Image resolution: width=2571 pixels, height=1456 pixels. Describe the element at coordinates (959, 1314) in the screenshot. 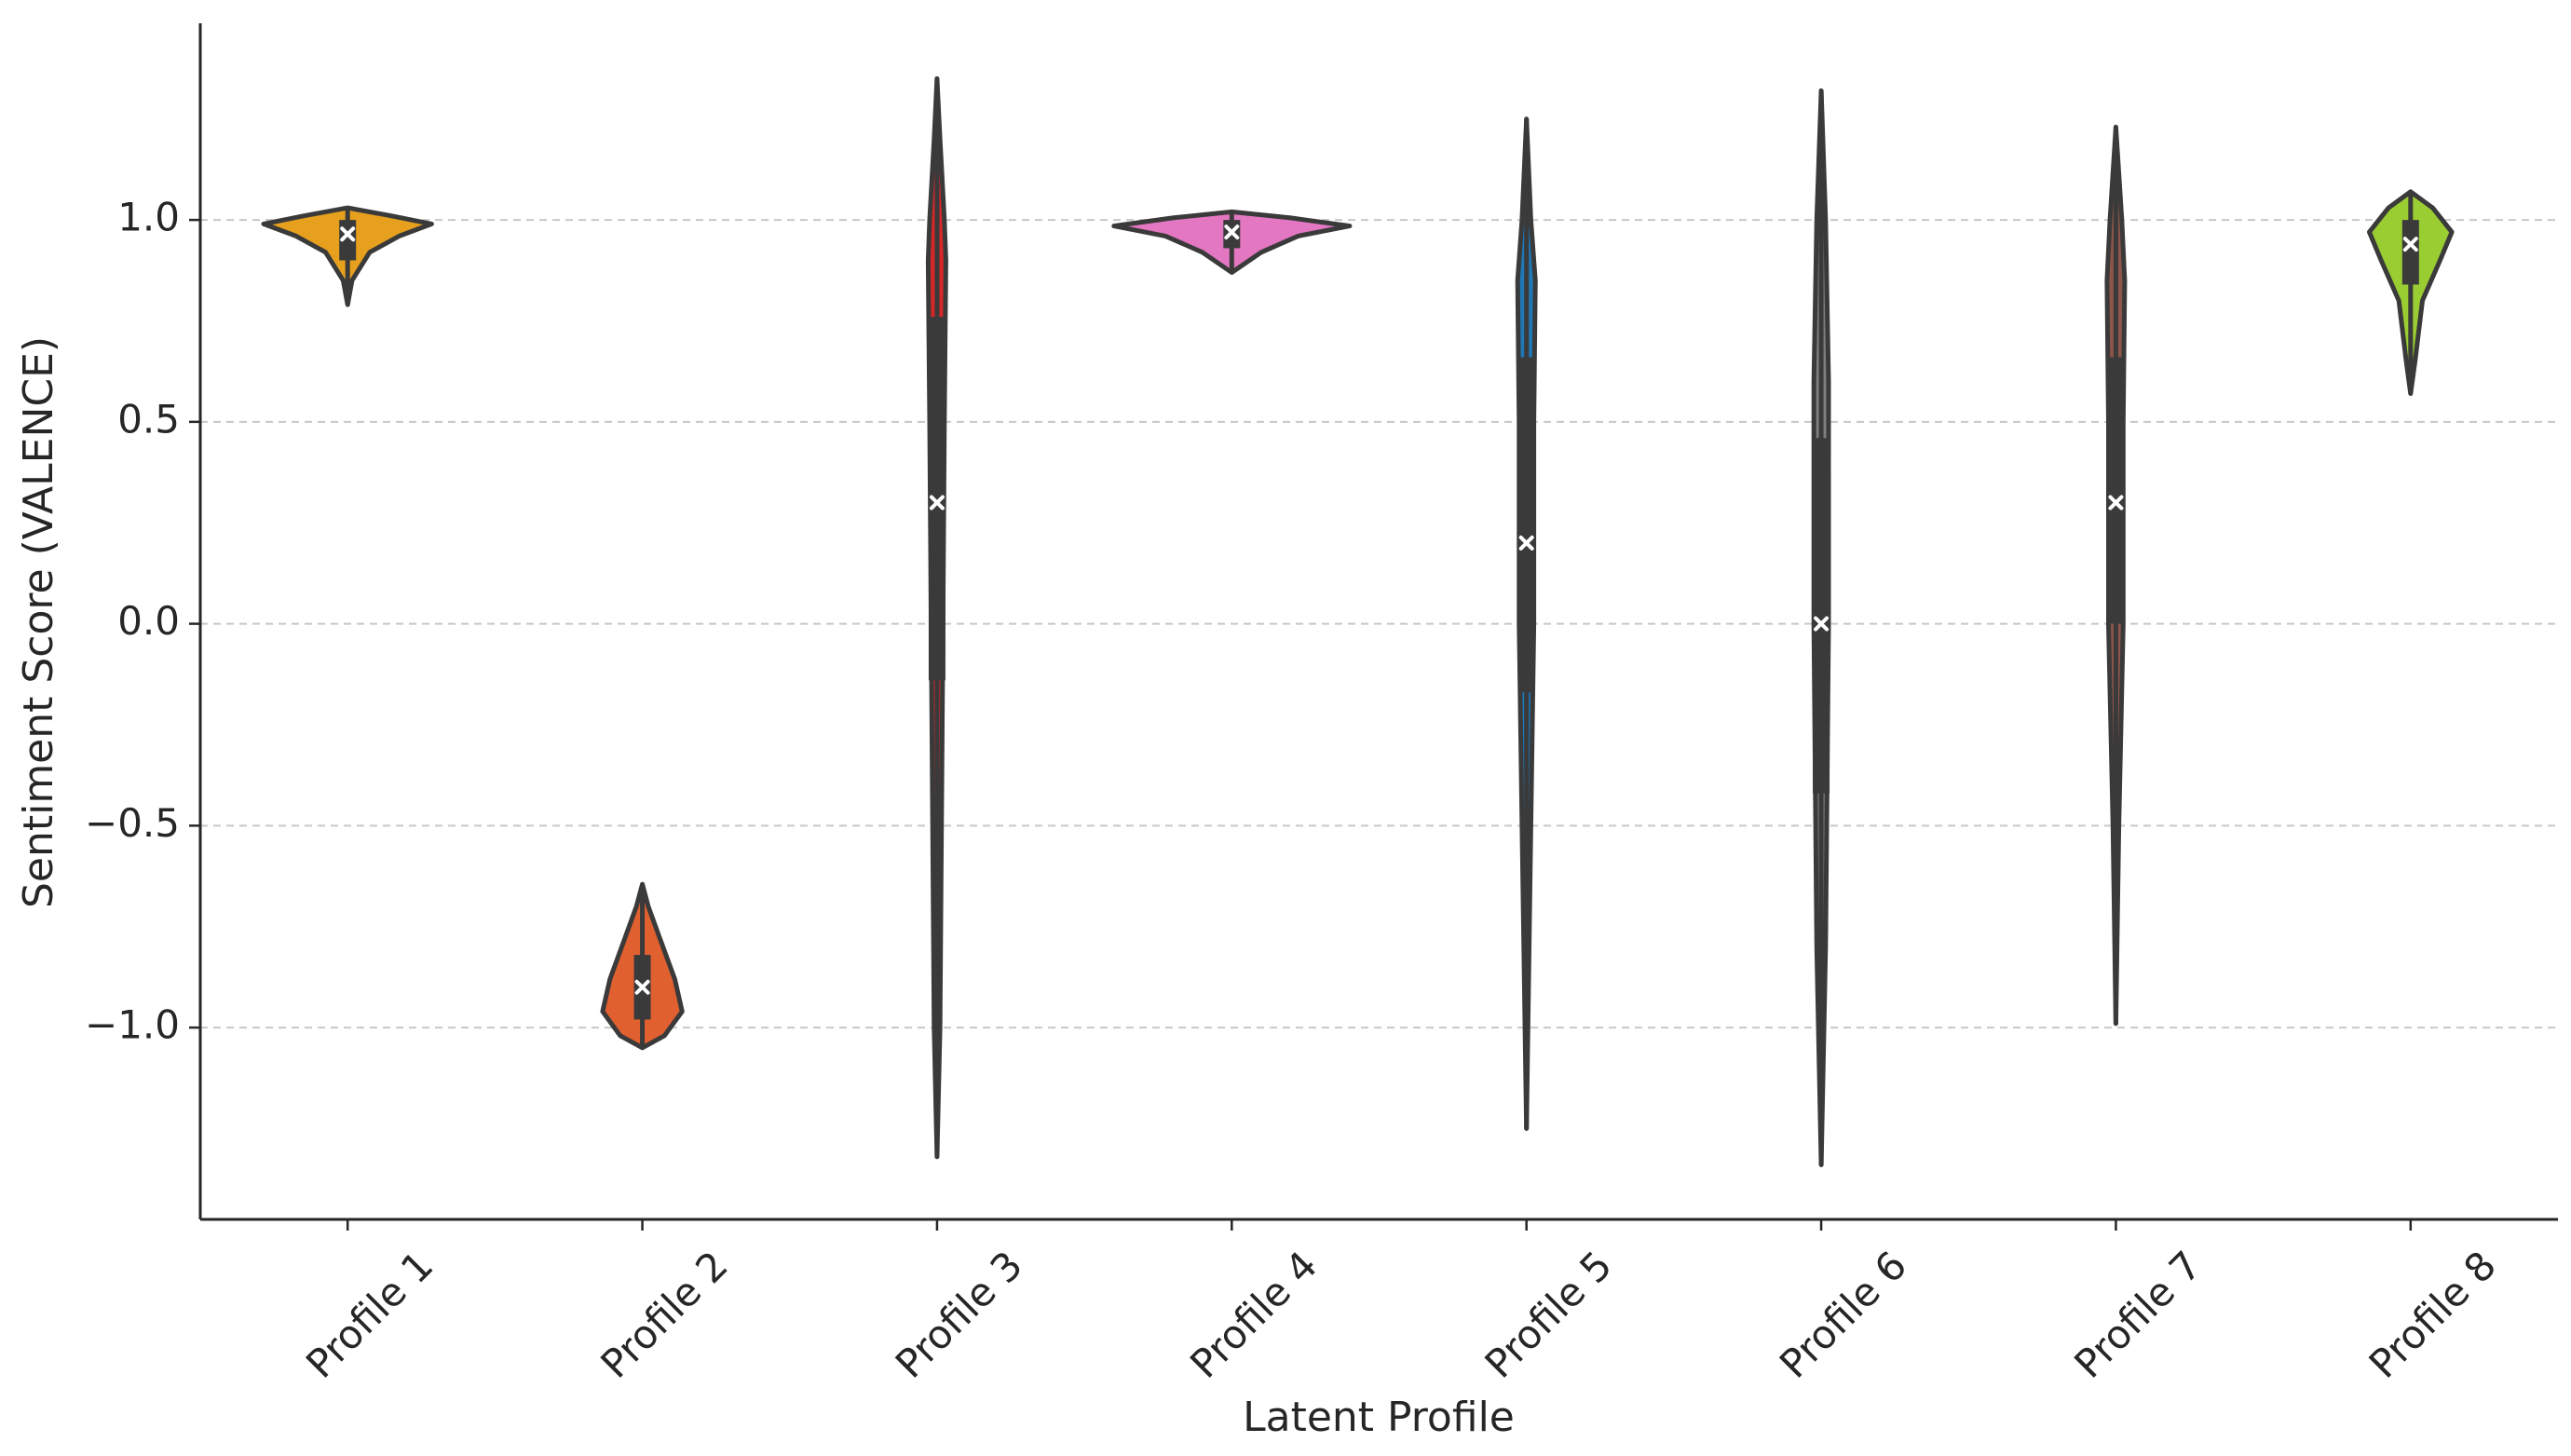

I see `x-tick-label: Profile 3` at that location.